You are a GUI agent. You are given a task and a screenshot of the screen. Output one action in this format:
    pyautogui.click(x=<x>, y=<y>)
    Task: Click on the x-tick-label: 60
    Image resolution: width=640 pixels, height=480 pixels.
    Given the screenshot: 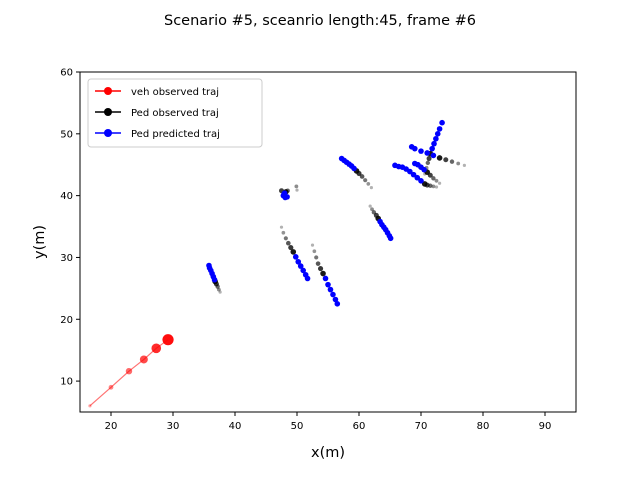 What is the action you would take?
    pyautogui.click(x=359, y=426)
    